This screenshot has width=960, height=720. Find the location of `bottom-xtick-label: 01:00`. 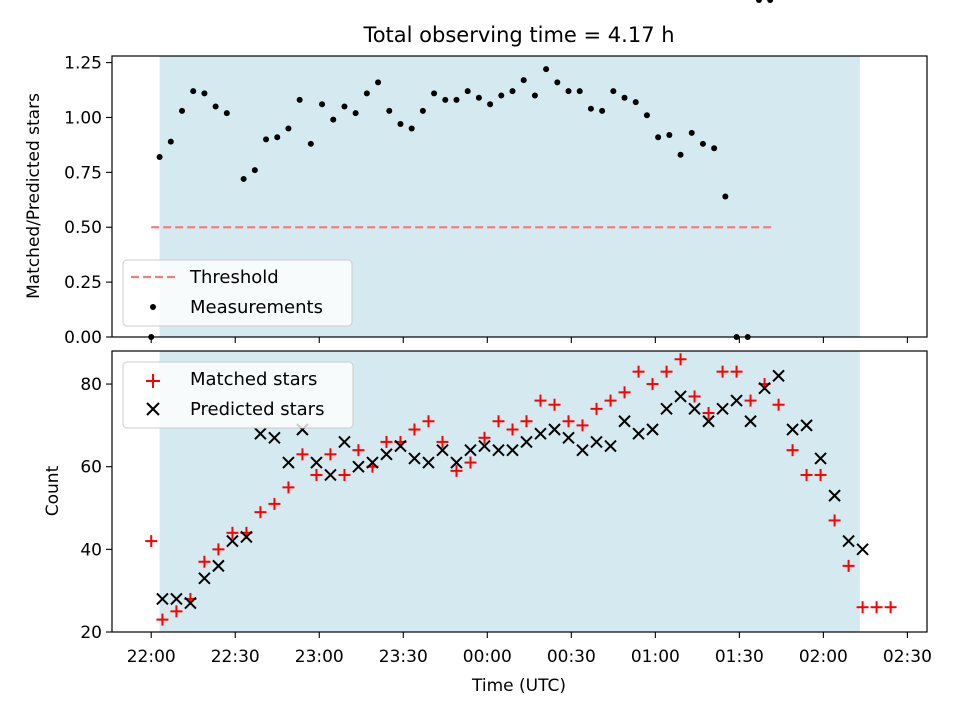

bottom-xtick-label: 01:00 is located at coordinates (655, 657).